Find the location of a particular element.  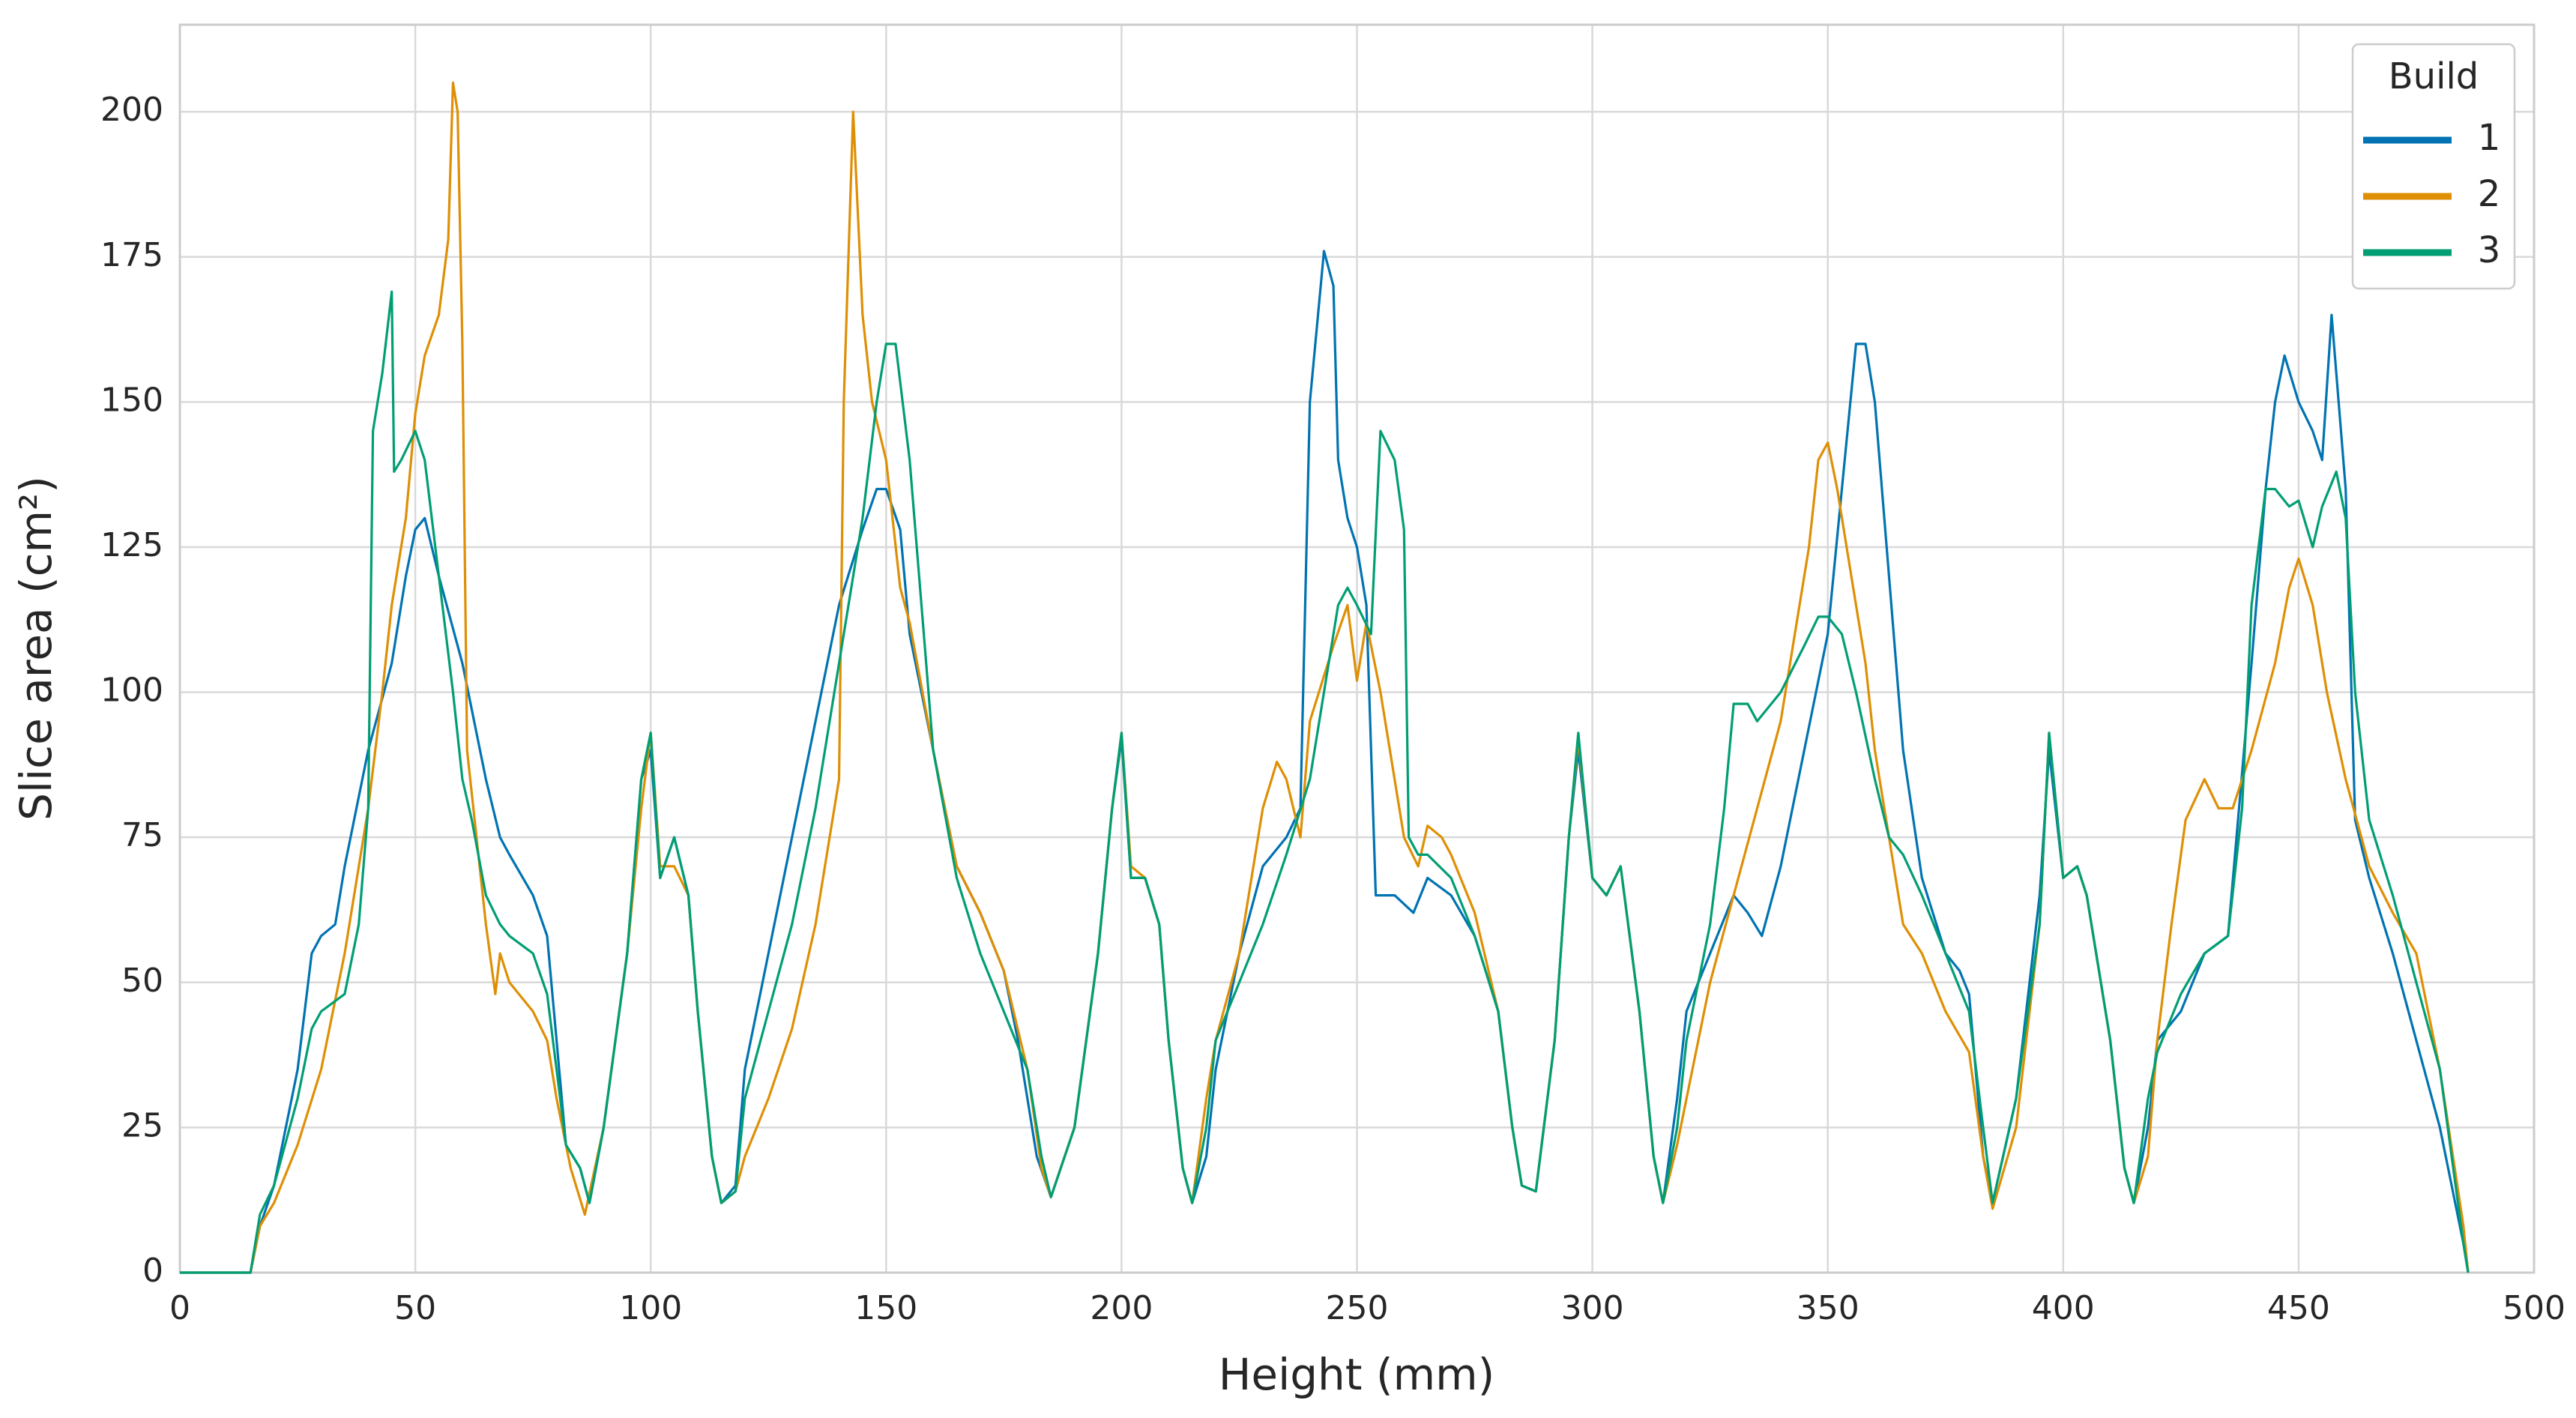

x-tick-label: 350 is located at coordinates (1828, 1308).